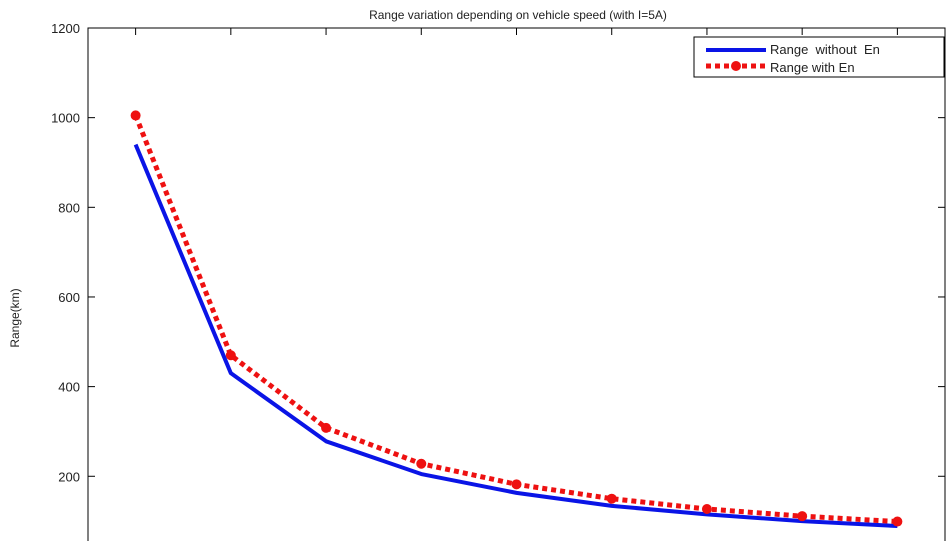  What do you see at coordinates (65, 118) in the screenshot?
I see `y-tick-label: 1000` at bounding box center [65, 118].